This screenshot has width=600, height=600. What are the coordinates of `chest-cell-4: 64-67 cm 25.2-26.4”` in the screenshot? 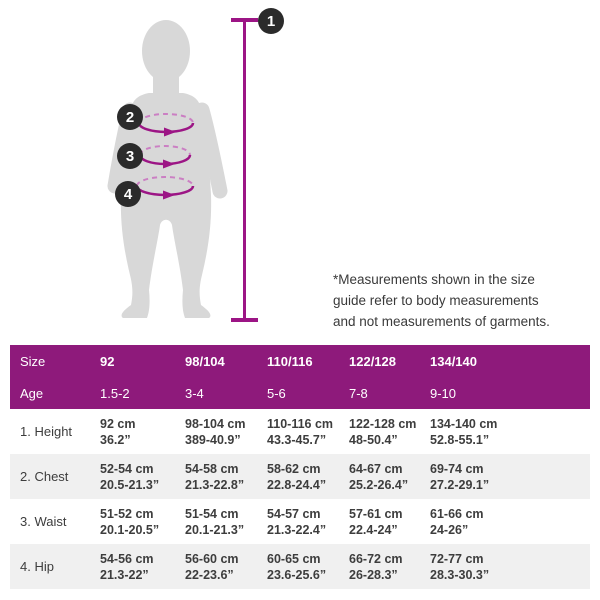 It's located at (379, 476).